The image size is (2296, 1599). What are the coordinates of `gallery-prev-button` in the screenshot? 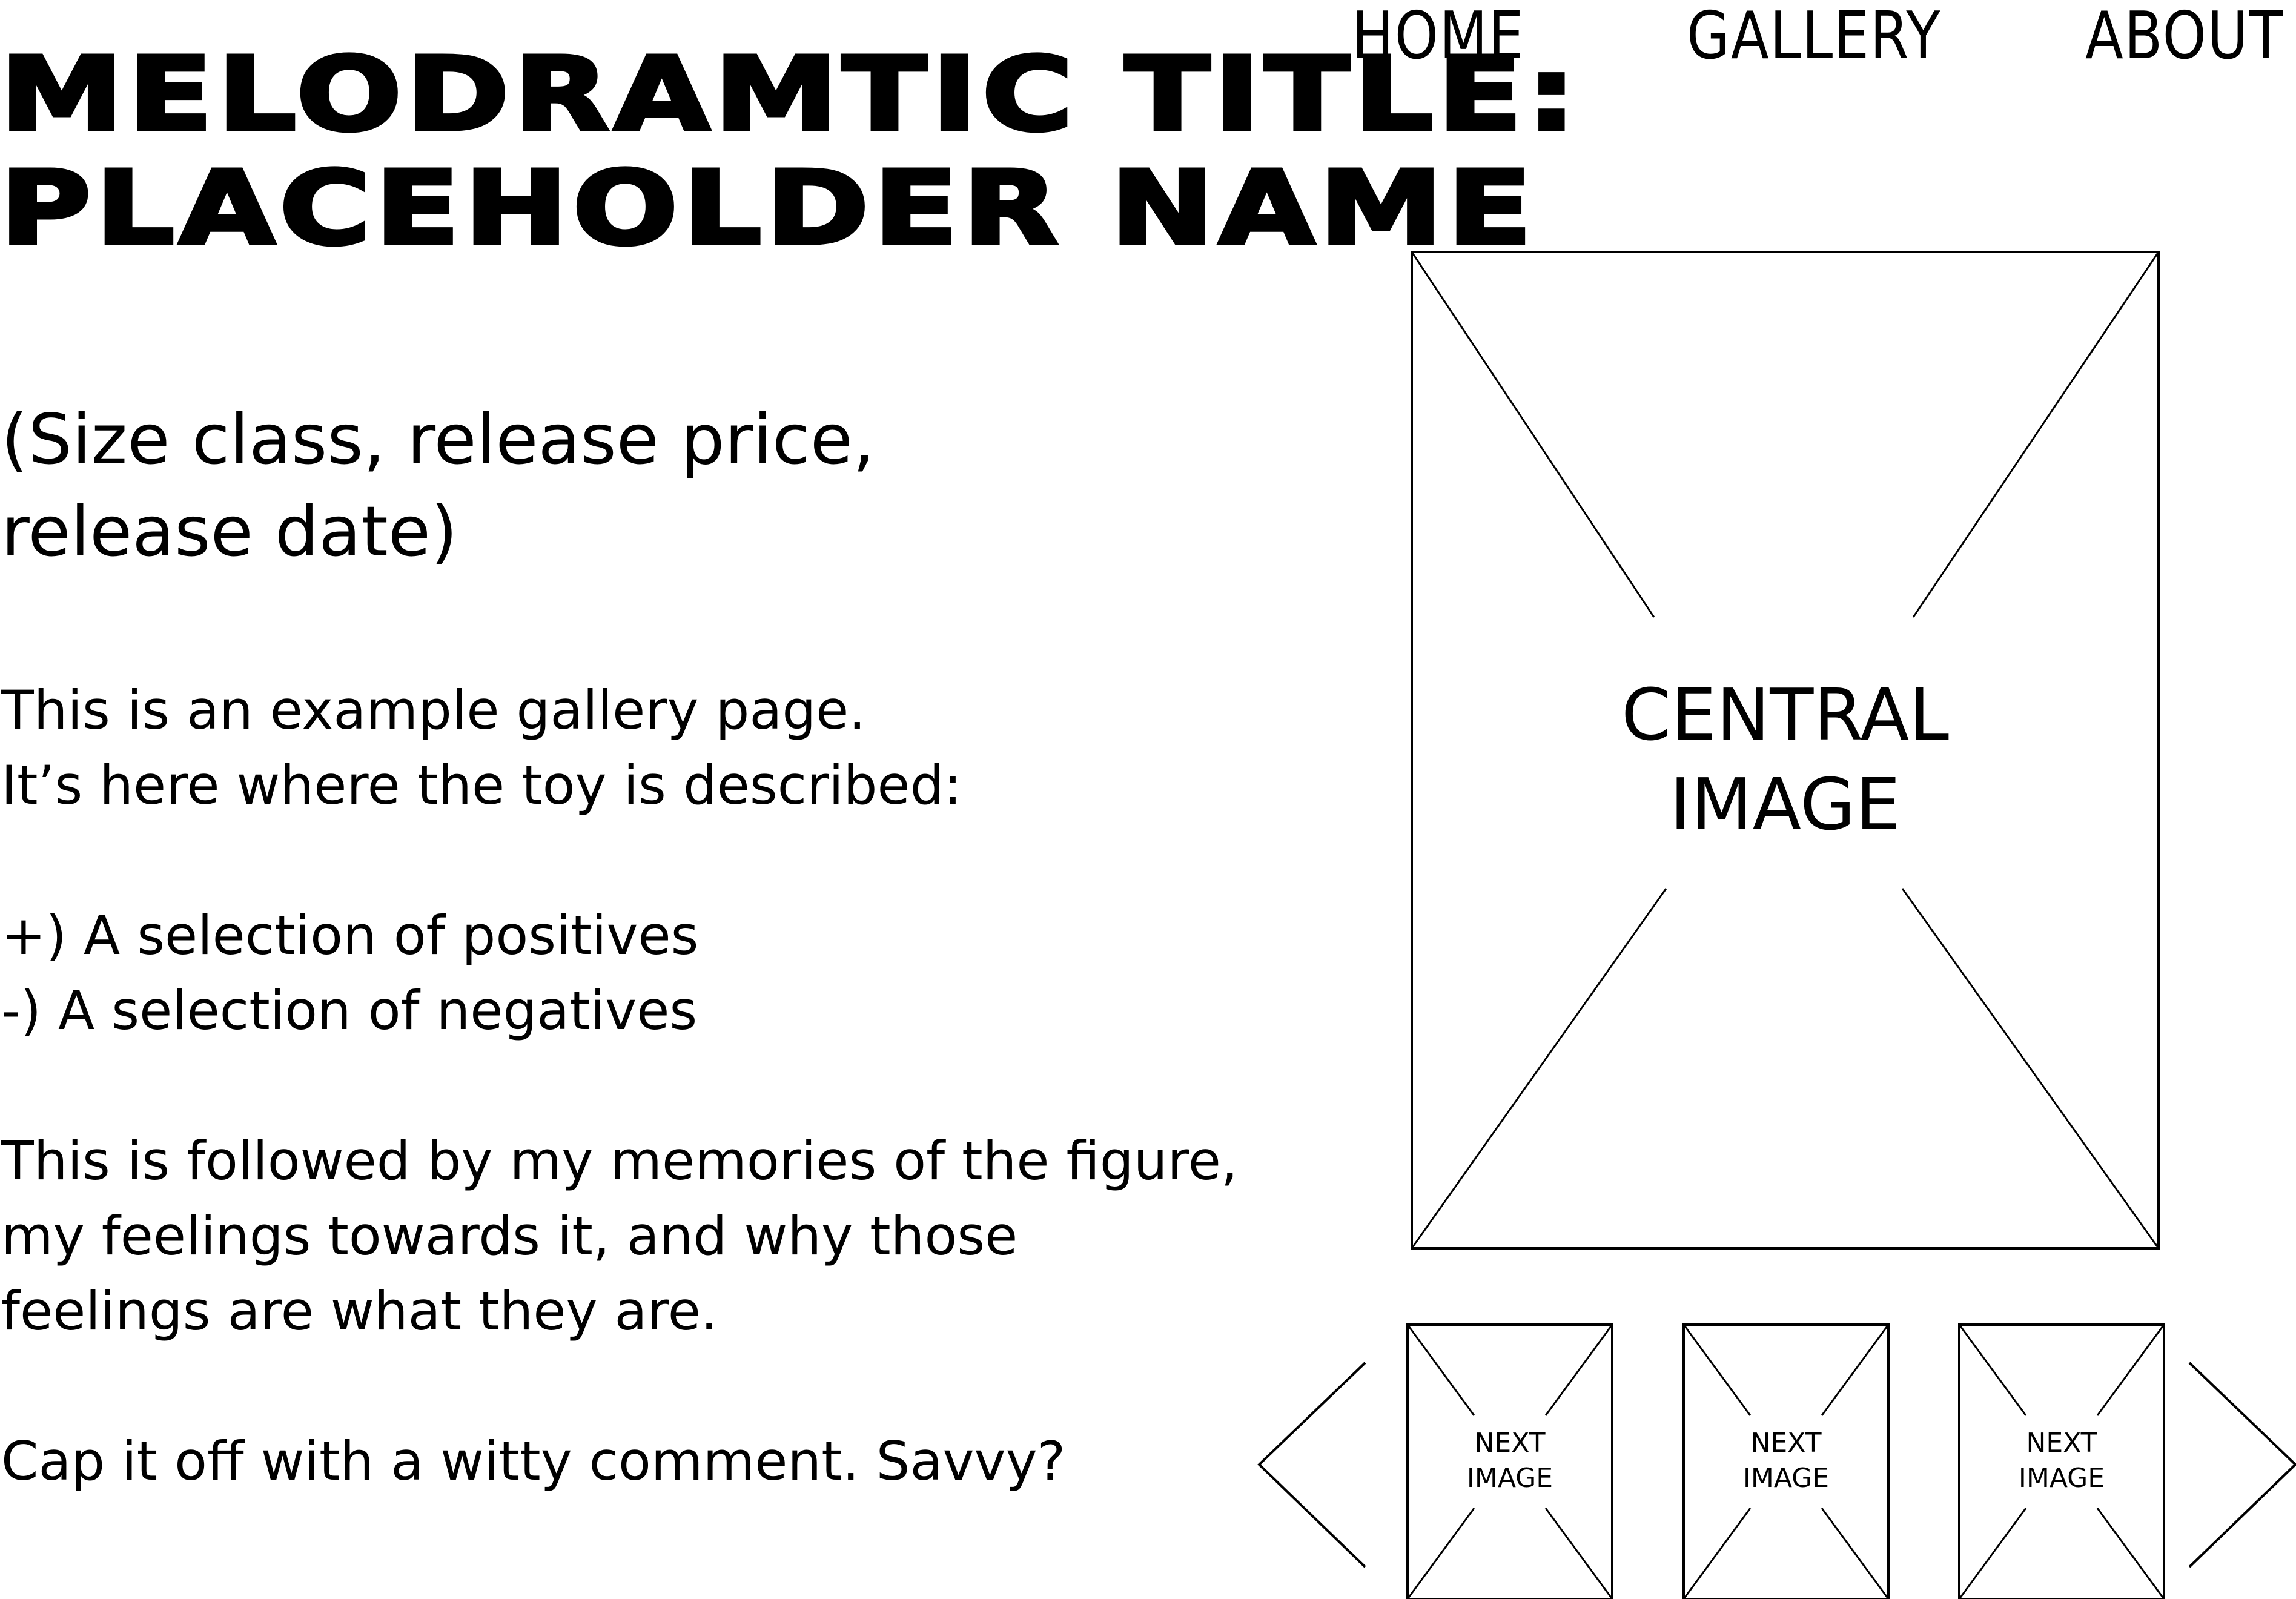 It's located at (1314, 1464).